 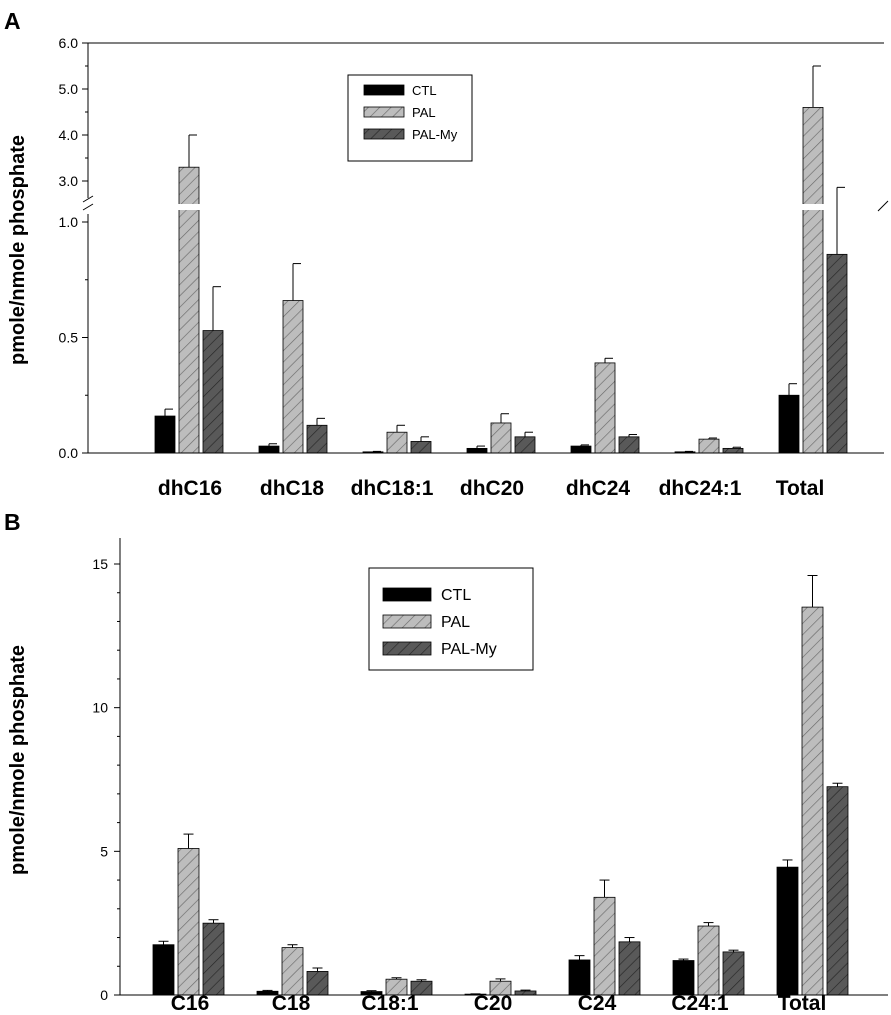 What do you see at coordinates (100, 564) in the screenshot?
I see `y-tick-label: 15` at bounding box center [100, 564].